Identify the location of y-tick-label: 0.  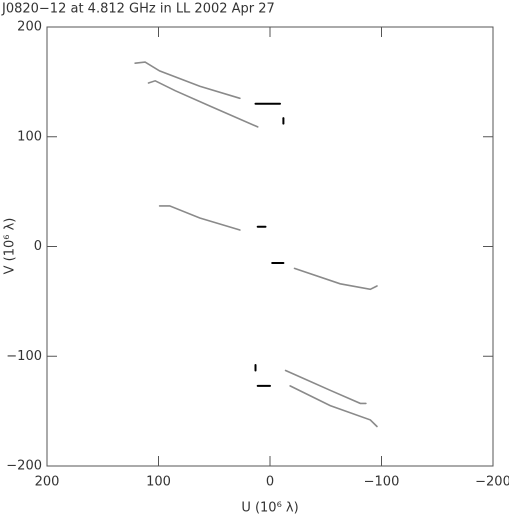
(38, 246).